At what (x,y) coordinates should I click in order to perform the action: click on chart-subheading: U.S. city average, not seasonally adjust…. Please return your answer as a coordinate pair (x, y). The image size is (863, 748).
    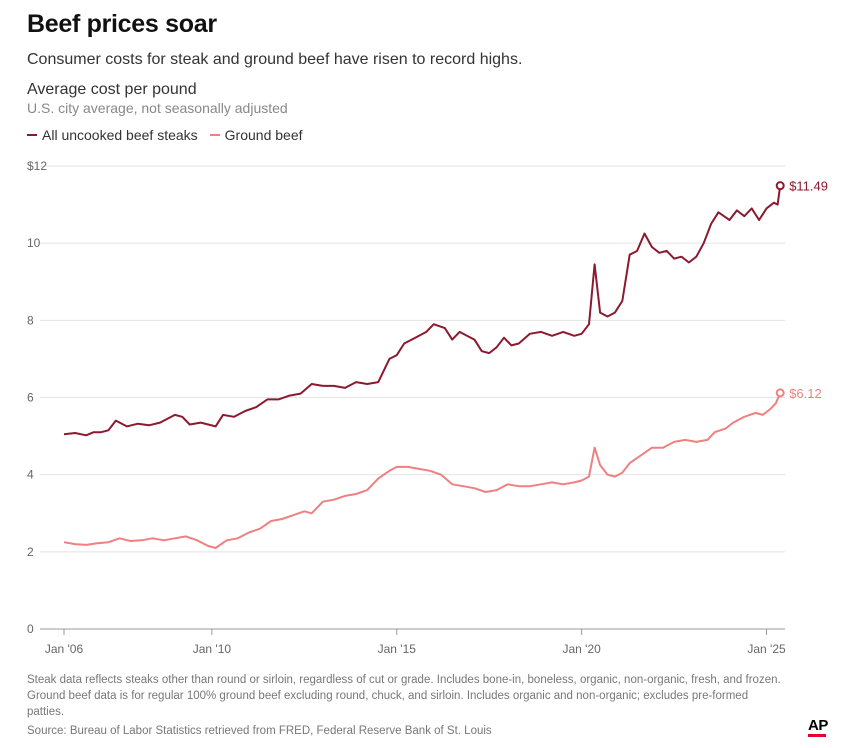
    Looking at the image, I should click on (157, 108).